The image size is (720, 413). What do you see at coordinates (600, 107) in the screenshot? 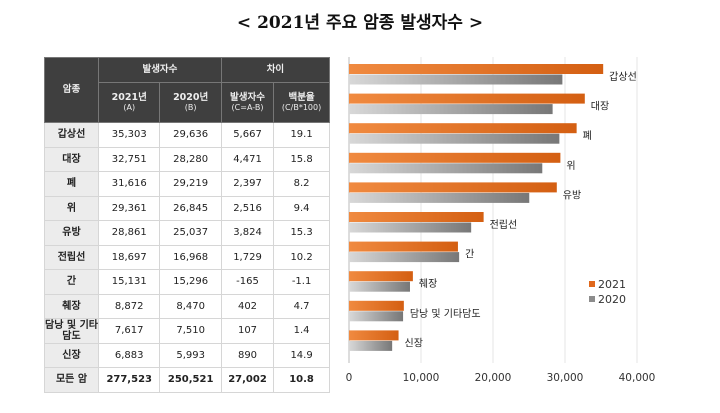
I see `category-label: 대장` at bounding box center [600, 107].